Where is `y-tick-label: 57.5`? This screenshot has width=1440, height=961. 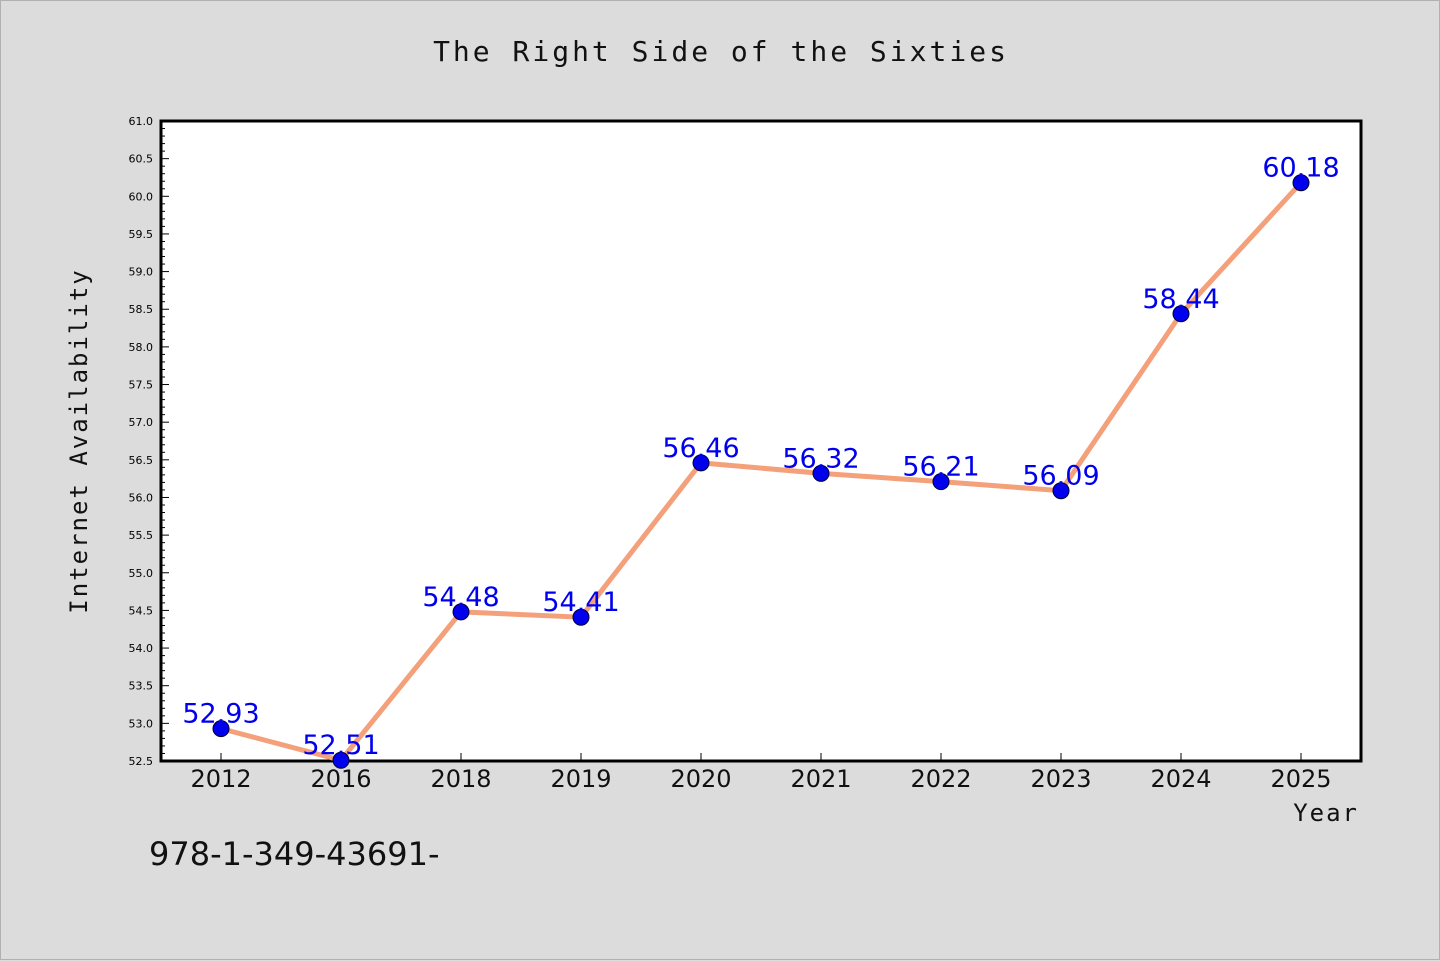
y-tick-label: 57.5 is located at coordinates (141, 385).